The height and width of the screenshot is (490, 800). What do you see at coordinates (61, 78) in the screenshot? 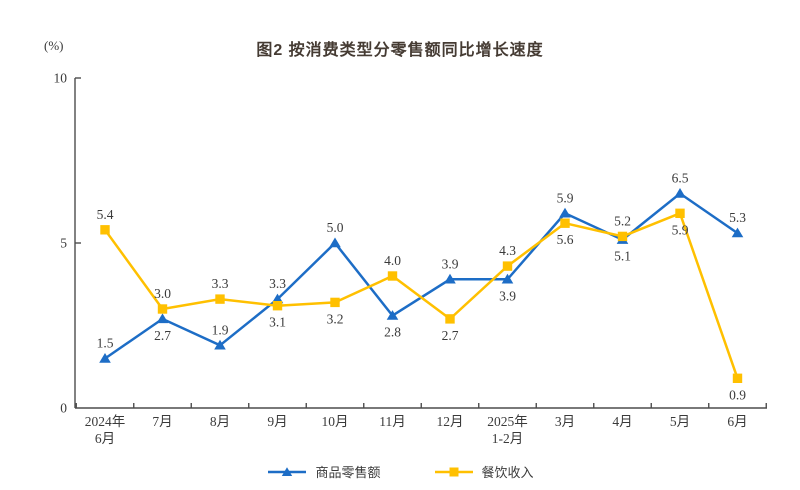
I see `y-tick-label: 10` at bounding box center [61, 78].